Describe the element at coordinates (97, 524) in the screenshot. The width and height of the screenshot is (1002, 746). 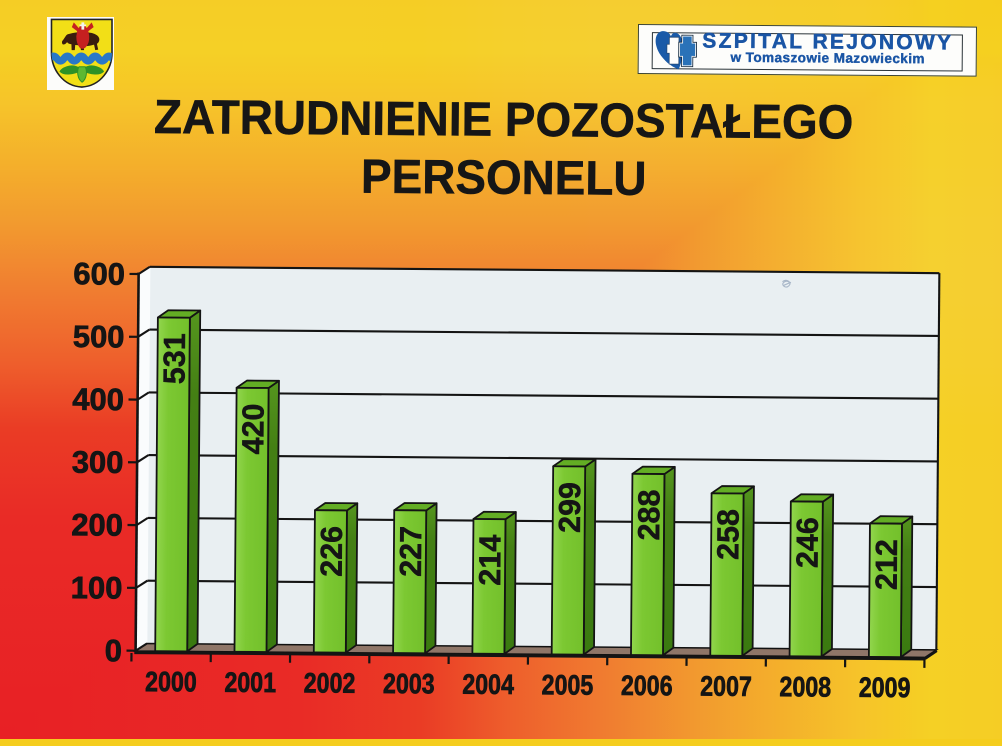
I see `svg-text: 200` at that location.